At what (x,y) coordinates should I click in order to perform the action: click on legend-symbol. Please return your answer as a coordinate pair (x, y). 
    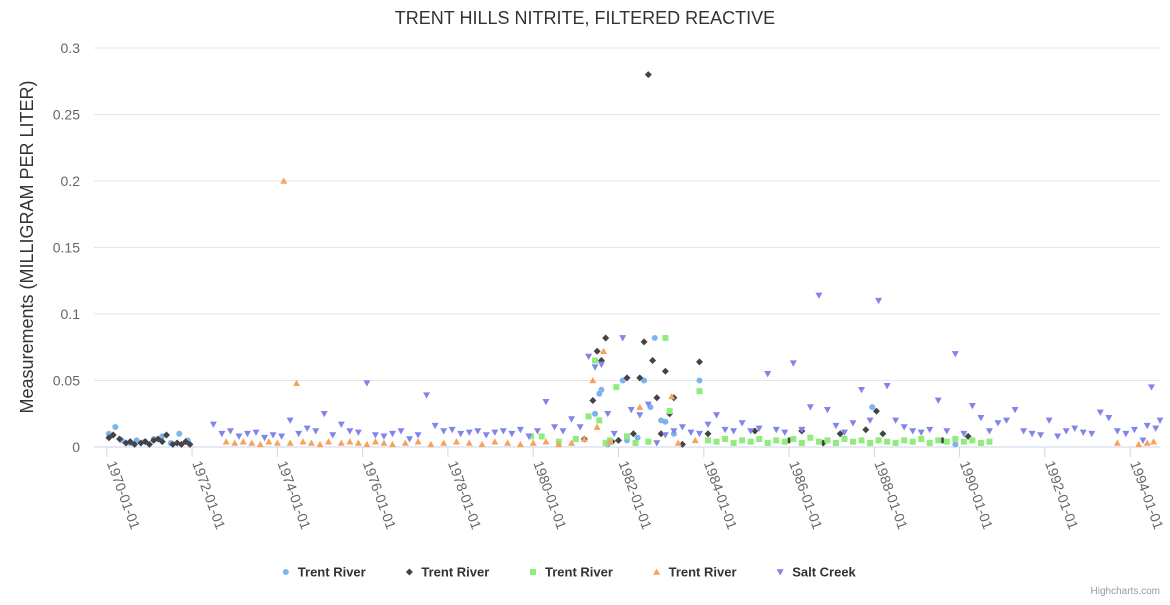
    Looking at the image, I should click on (285, 572).